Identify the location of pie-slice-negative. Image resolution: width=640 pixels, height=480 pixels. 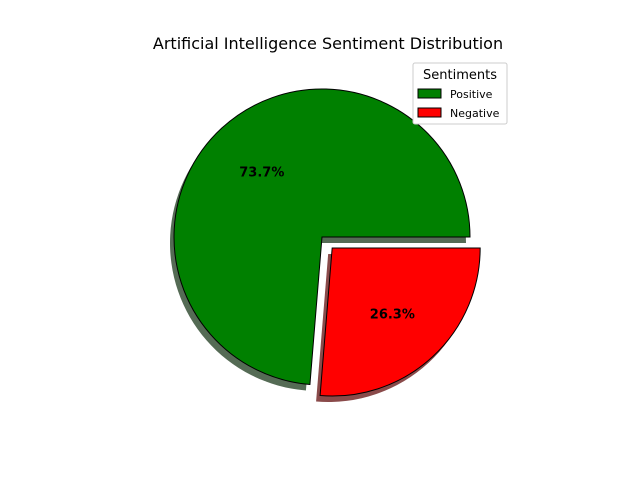
(400, 322).